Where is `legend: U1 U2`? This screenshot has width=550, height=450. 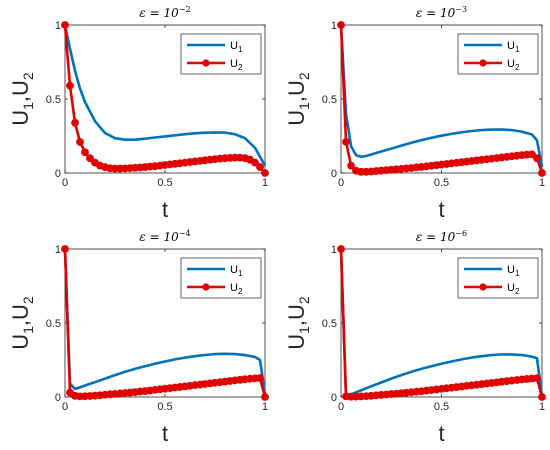
legend: U1 U2 is located at coordinates (498, 54).